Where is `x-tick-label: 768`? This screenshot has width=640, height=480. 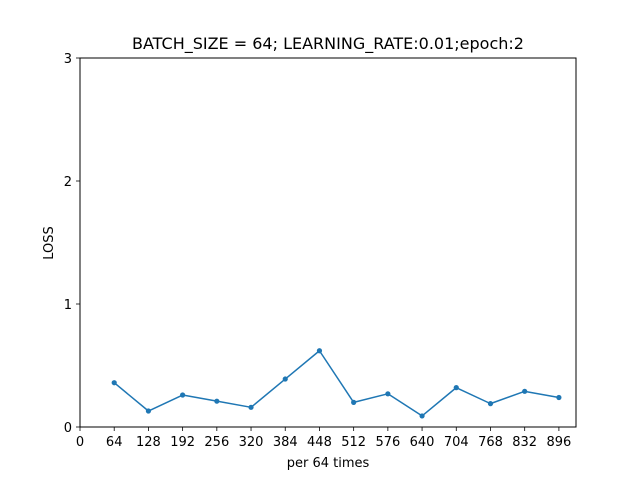
x-tick-label: 768 is located at coordinates (490, 442).